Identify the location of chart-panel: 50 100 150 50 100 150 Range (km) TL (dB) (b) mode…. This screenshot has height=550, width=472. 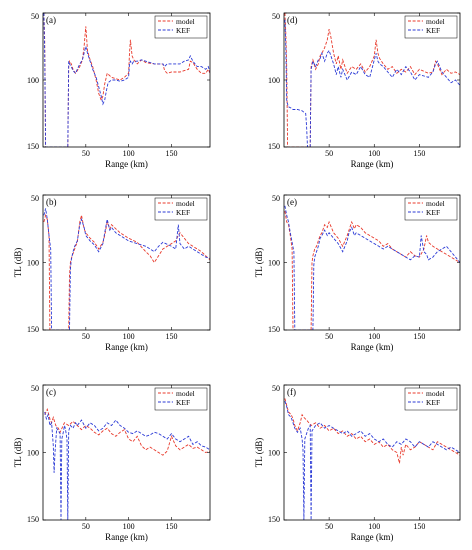
(112, 273).